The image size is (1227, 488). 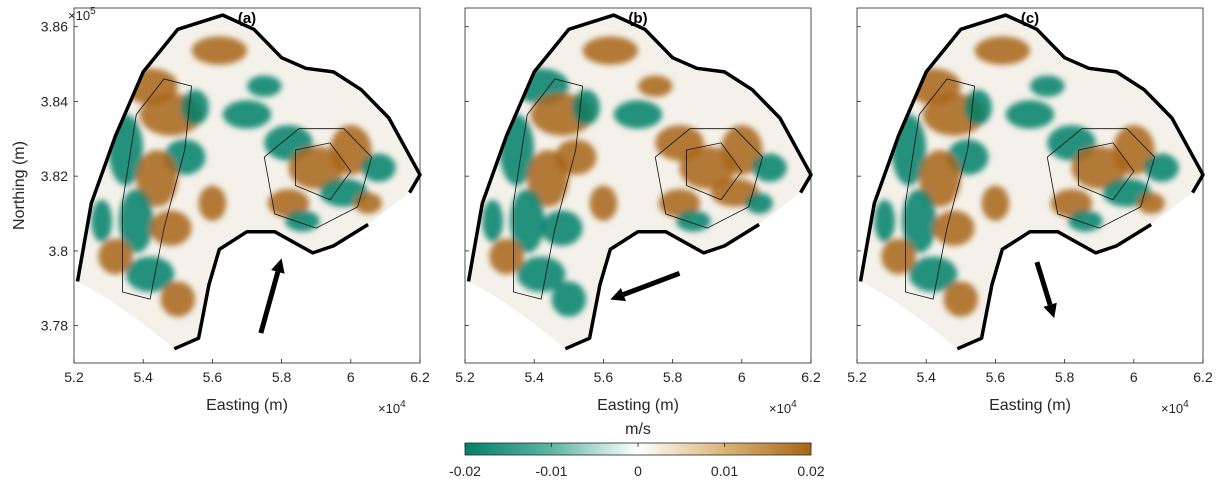 I want to click on y-tick-label: 3.8, so click(x=59, y=251).